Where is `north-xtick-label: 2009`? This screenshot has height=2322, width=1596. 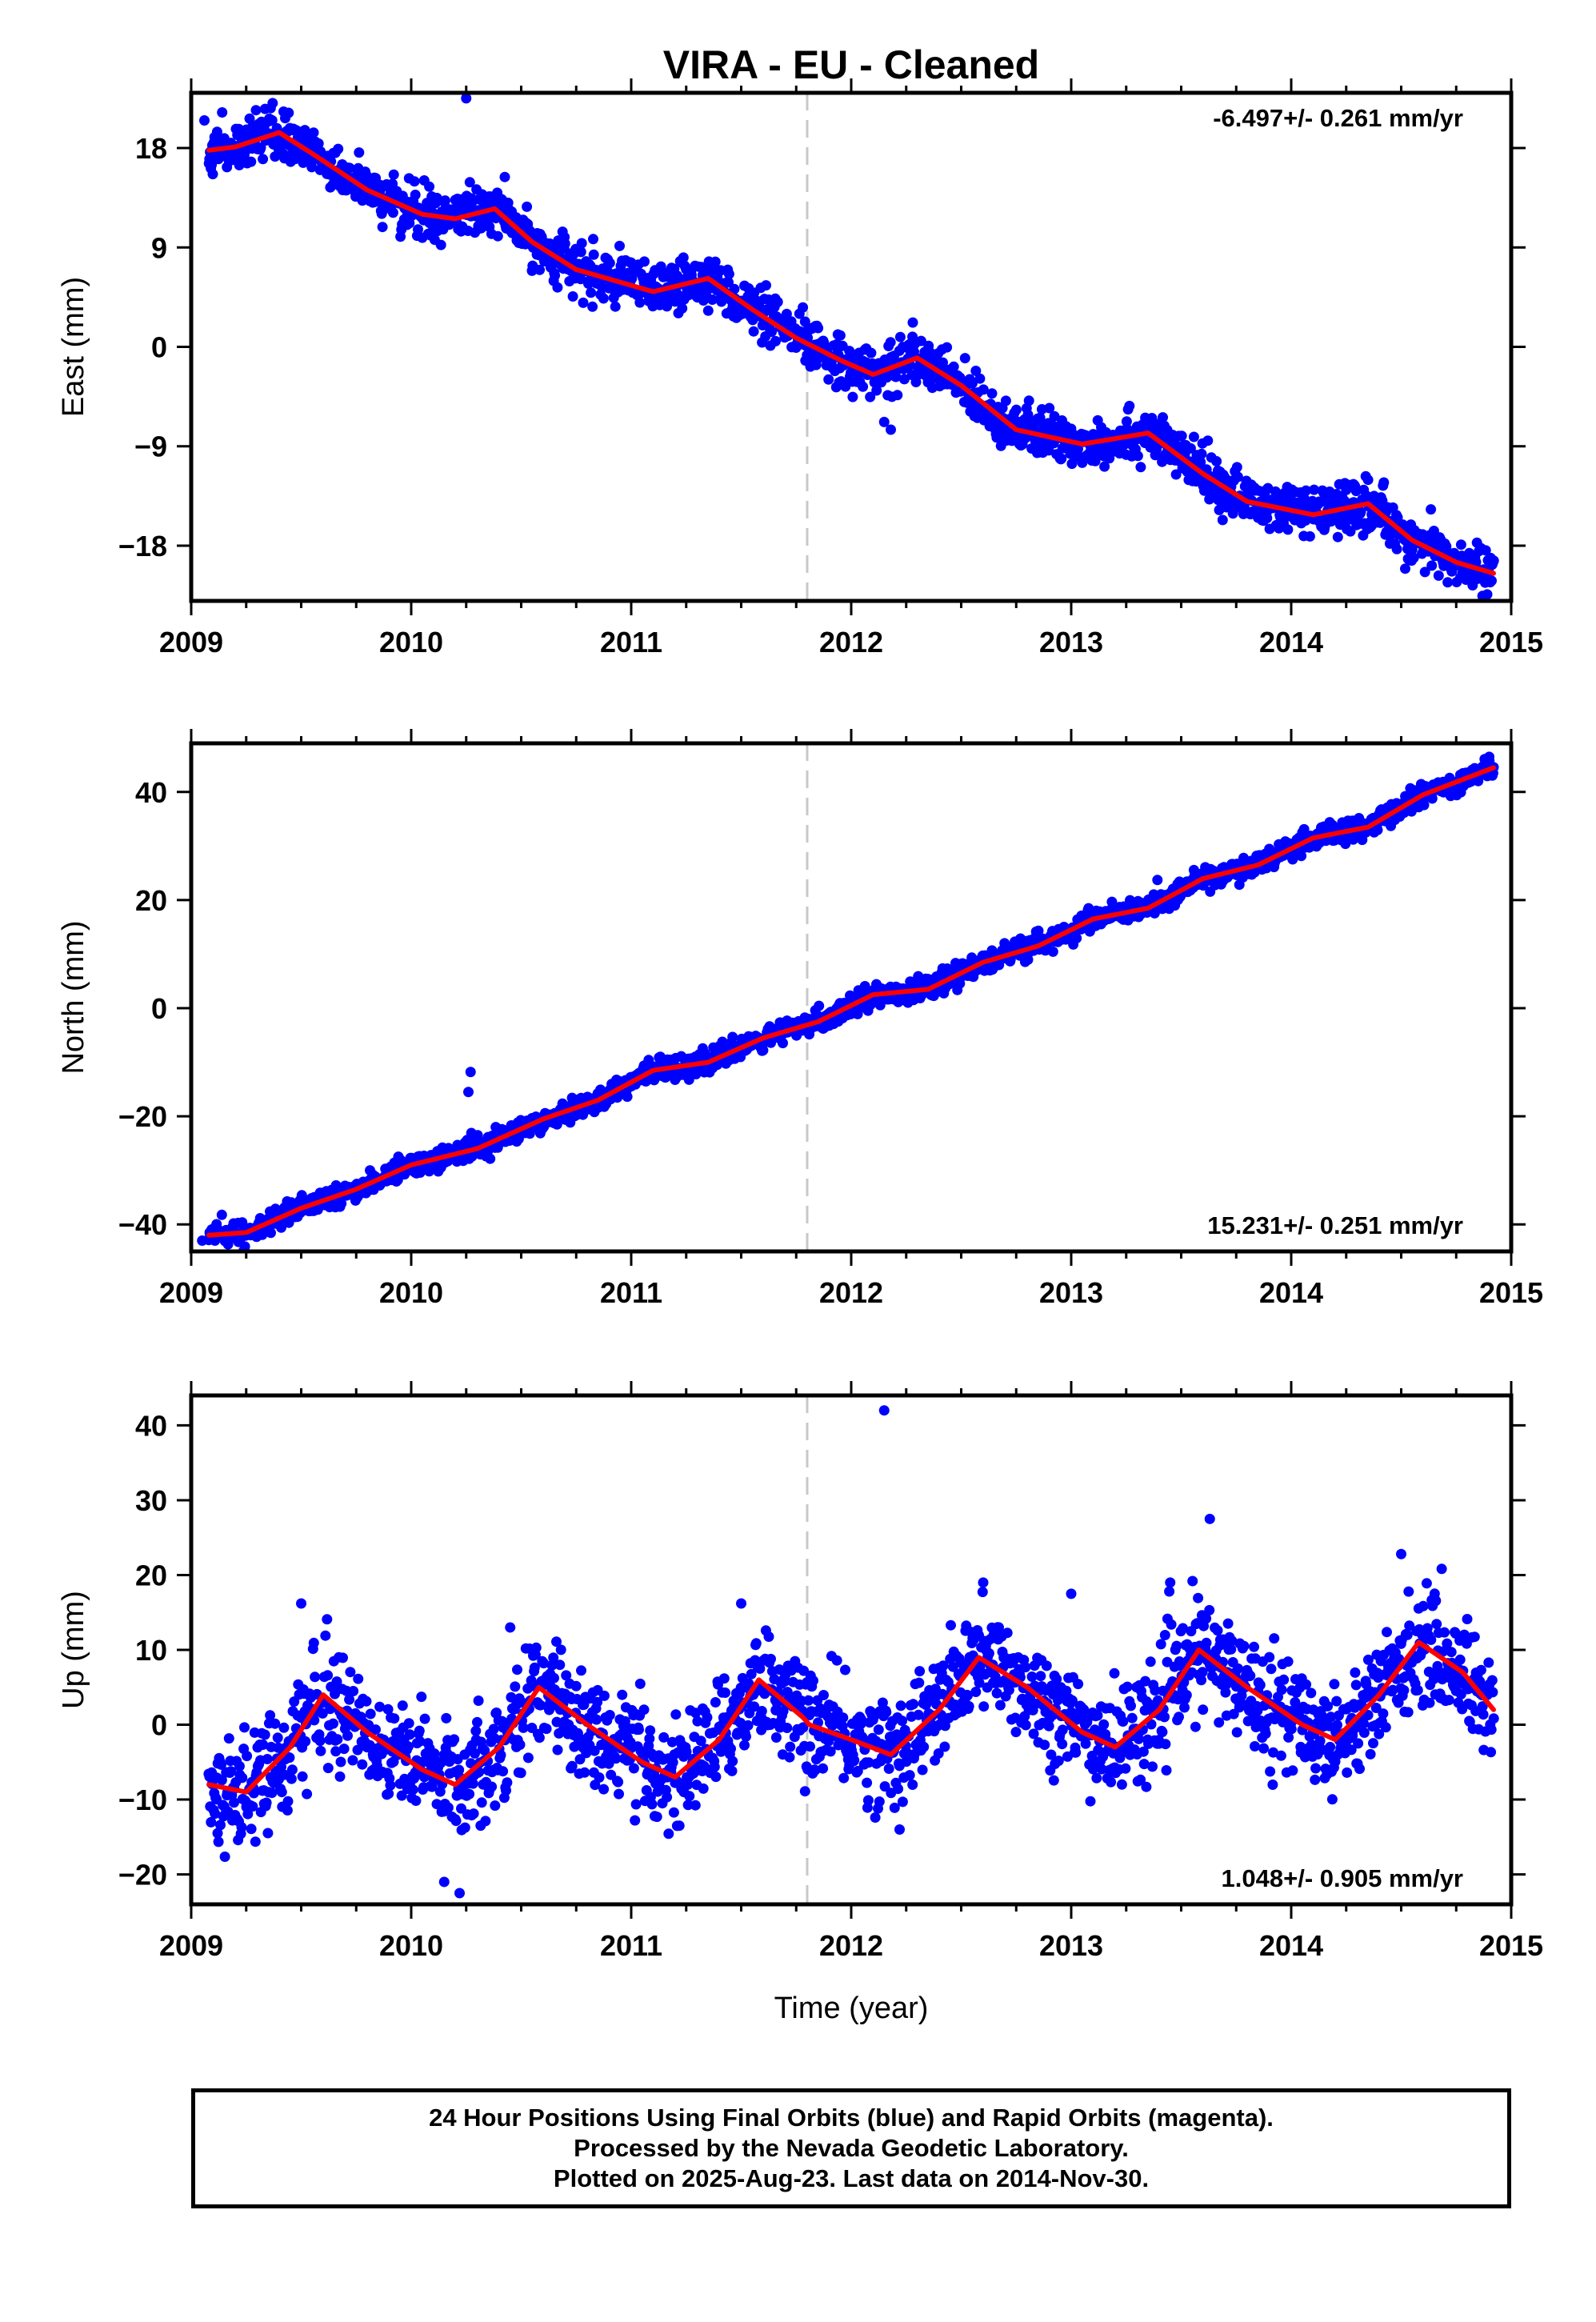
north-xtick-label: 2009 is located at coordinates (191, 1292).